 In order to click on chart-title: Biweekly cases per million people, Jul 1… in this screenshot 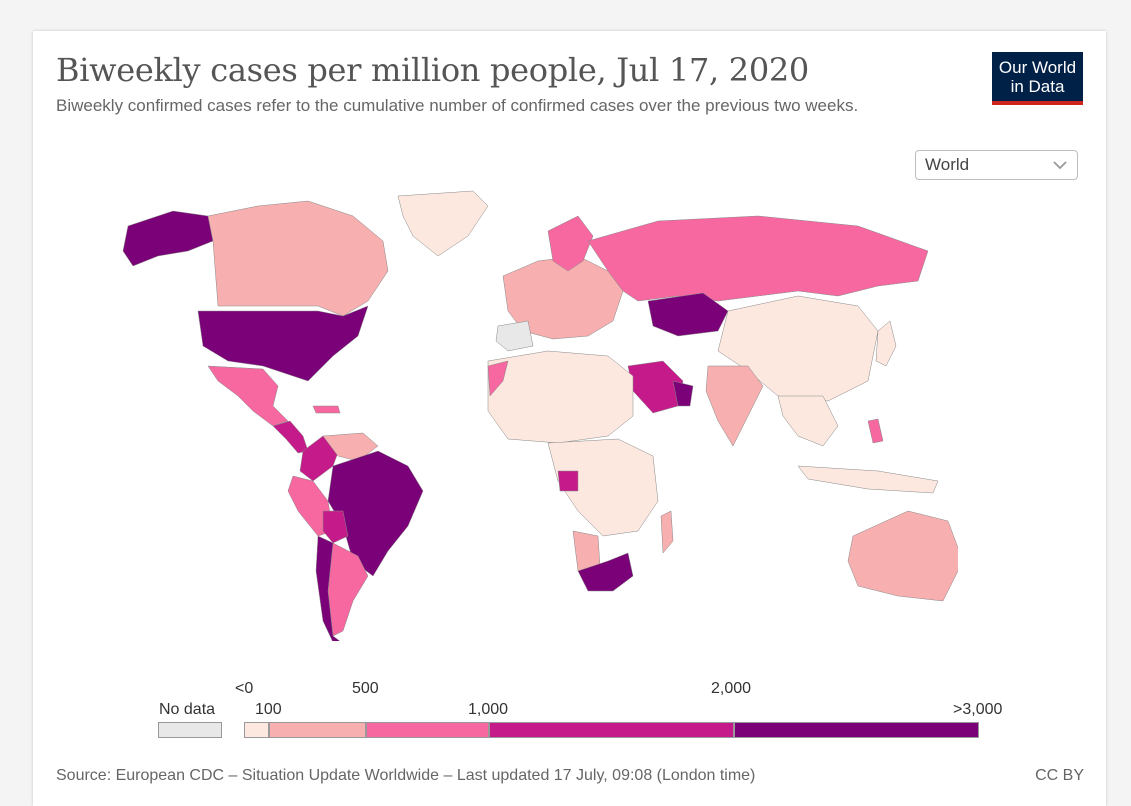, I will do `click(432, 70)`.